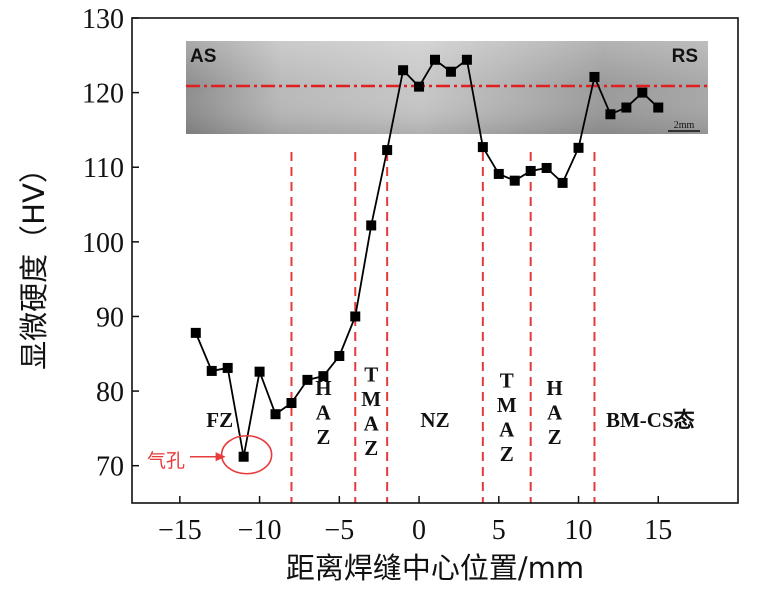 Image resolution: width=768 pixels, height=591 pixels. What do you see at coordinates (220, 457) in the screenshot?
I see `pore-arrow-head` at bounding box center [220, 457].